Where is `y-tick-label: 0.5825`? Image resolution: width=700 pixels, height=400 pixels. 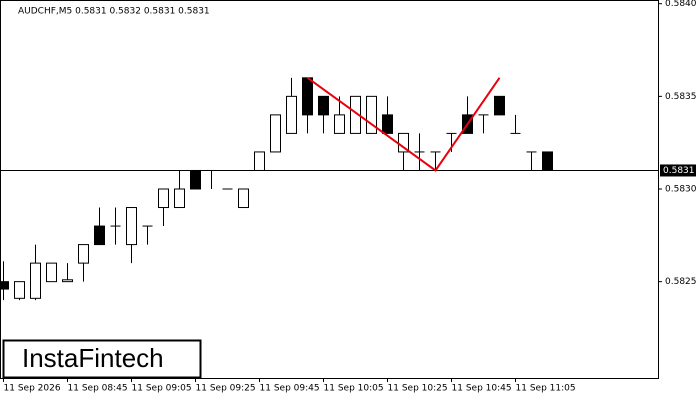
y-tick-label: 0.5825 is located at coordinates (681, 282).